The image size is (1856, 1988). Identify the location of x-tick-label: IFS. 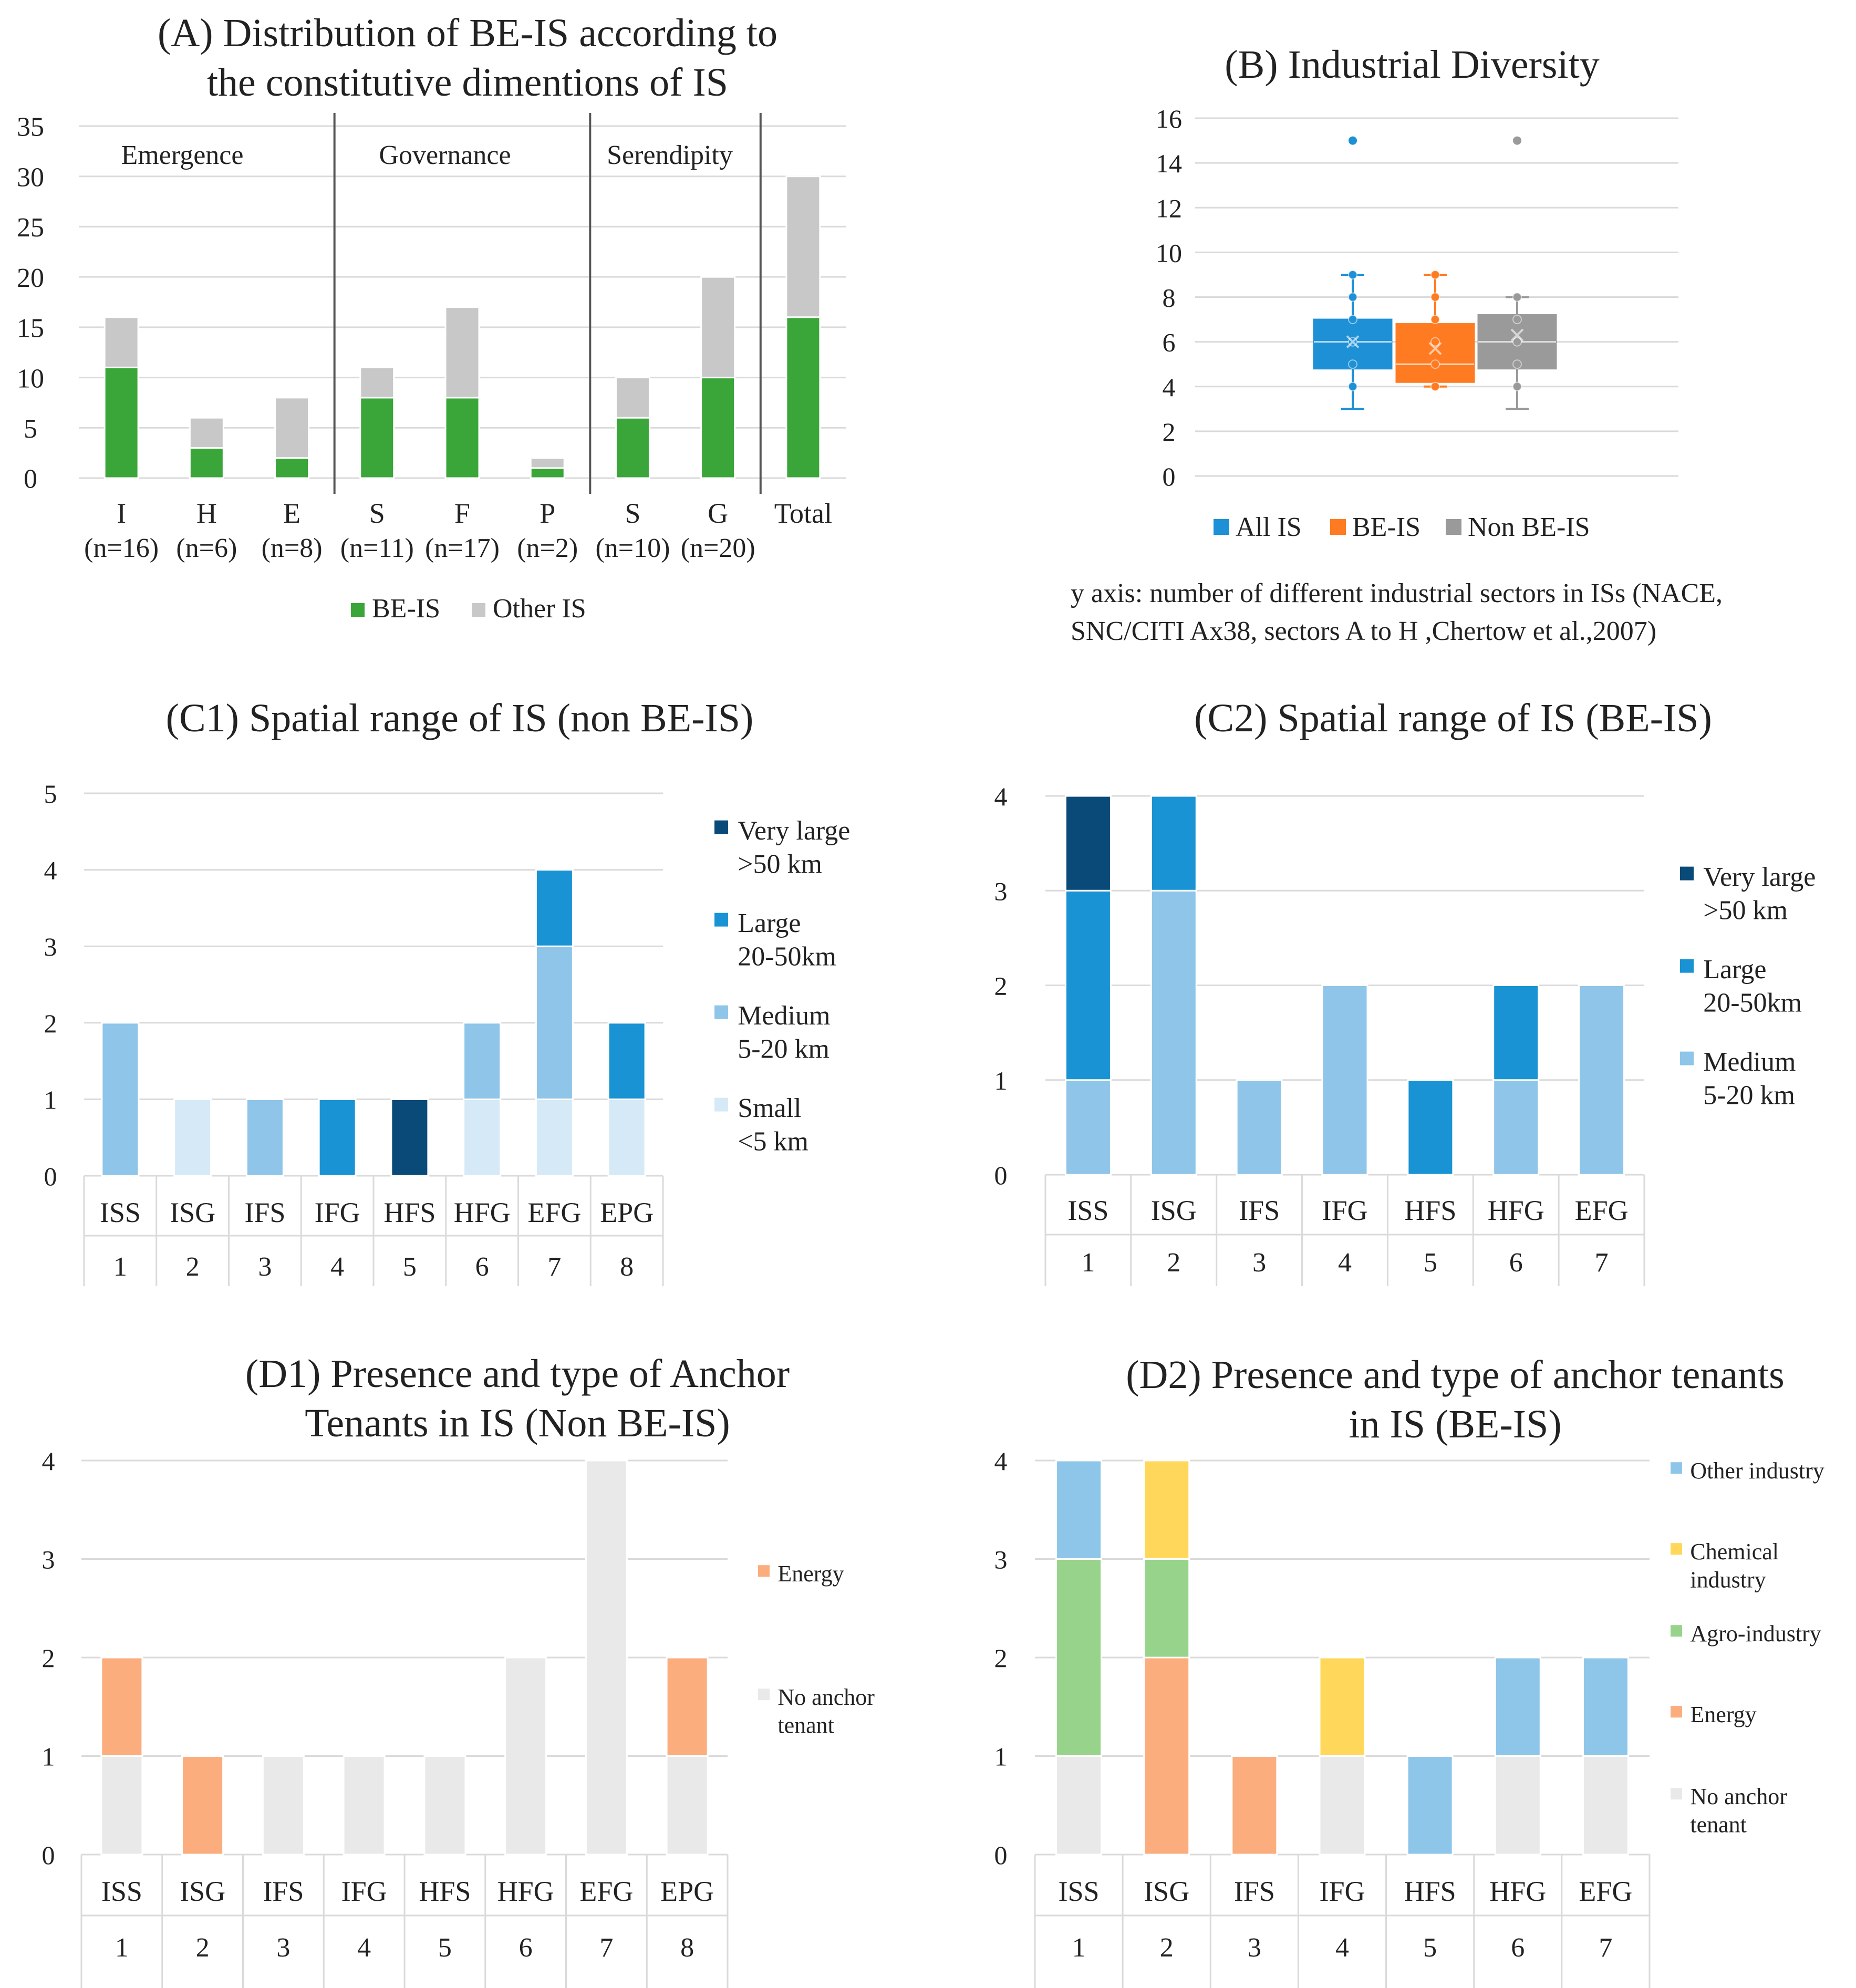
(1259, 1210).